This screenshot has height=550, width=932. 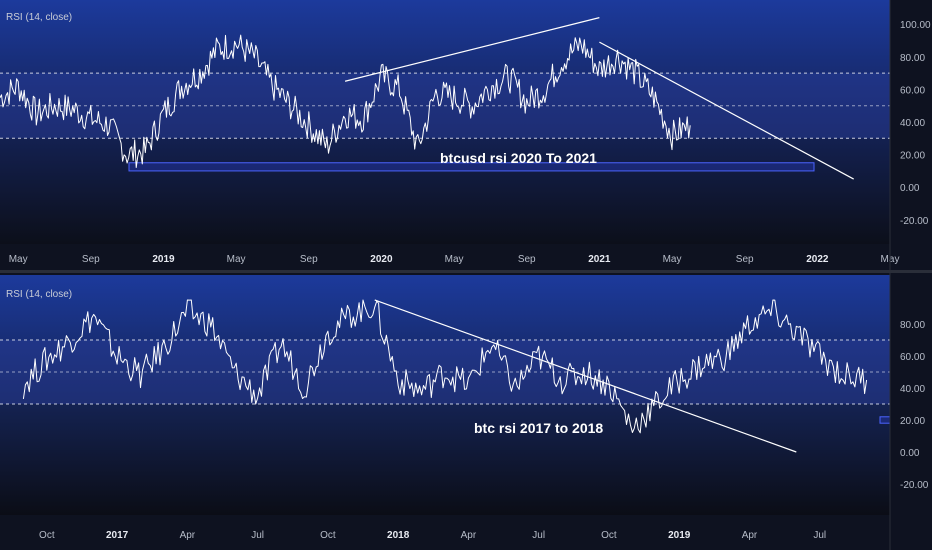 I want to click on x-tick-label: 2021, so click(x=599, y=259).